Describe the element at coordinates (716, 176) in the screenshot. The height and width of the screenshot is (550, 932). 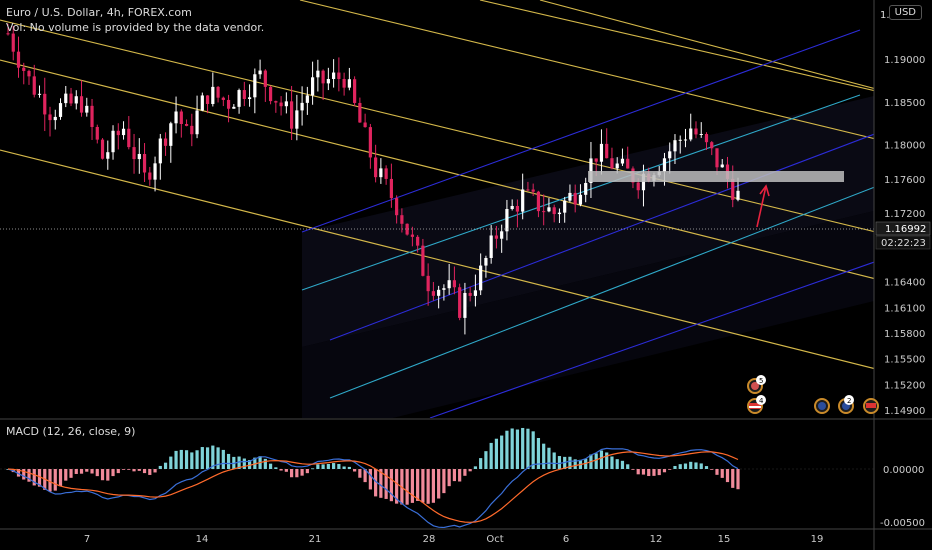
I see `resistance-zone` at that location.